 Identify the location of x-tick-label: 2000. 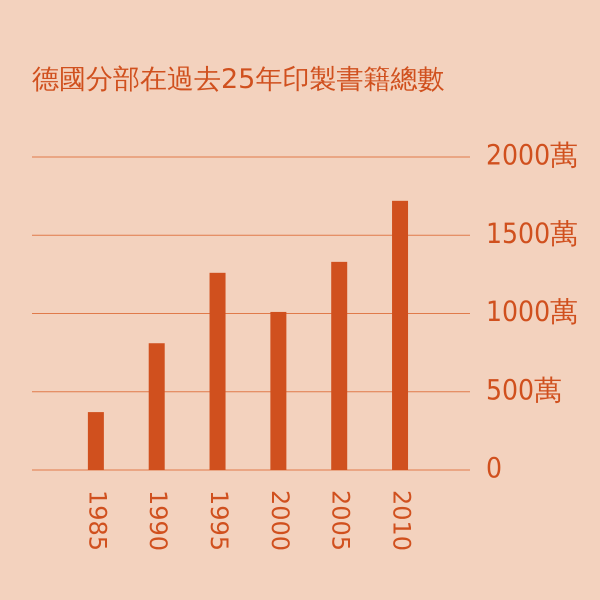
(280, 521).